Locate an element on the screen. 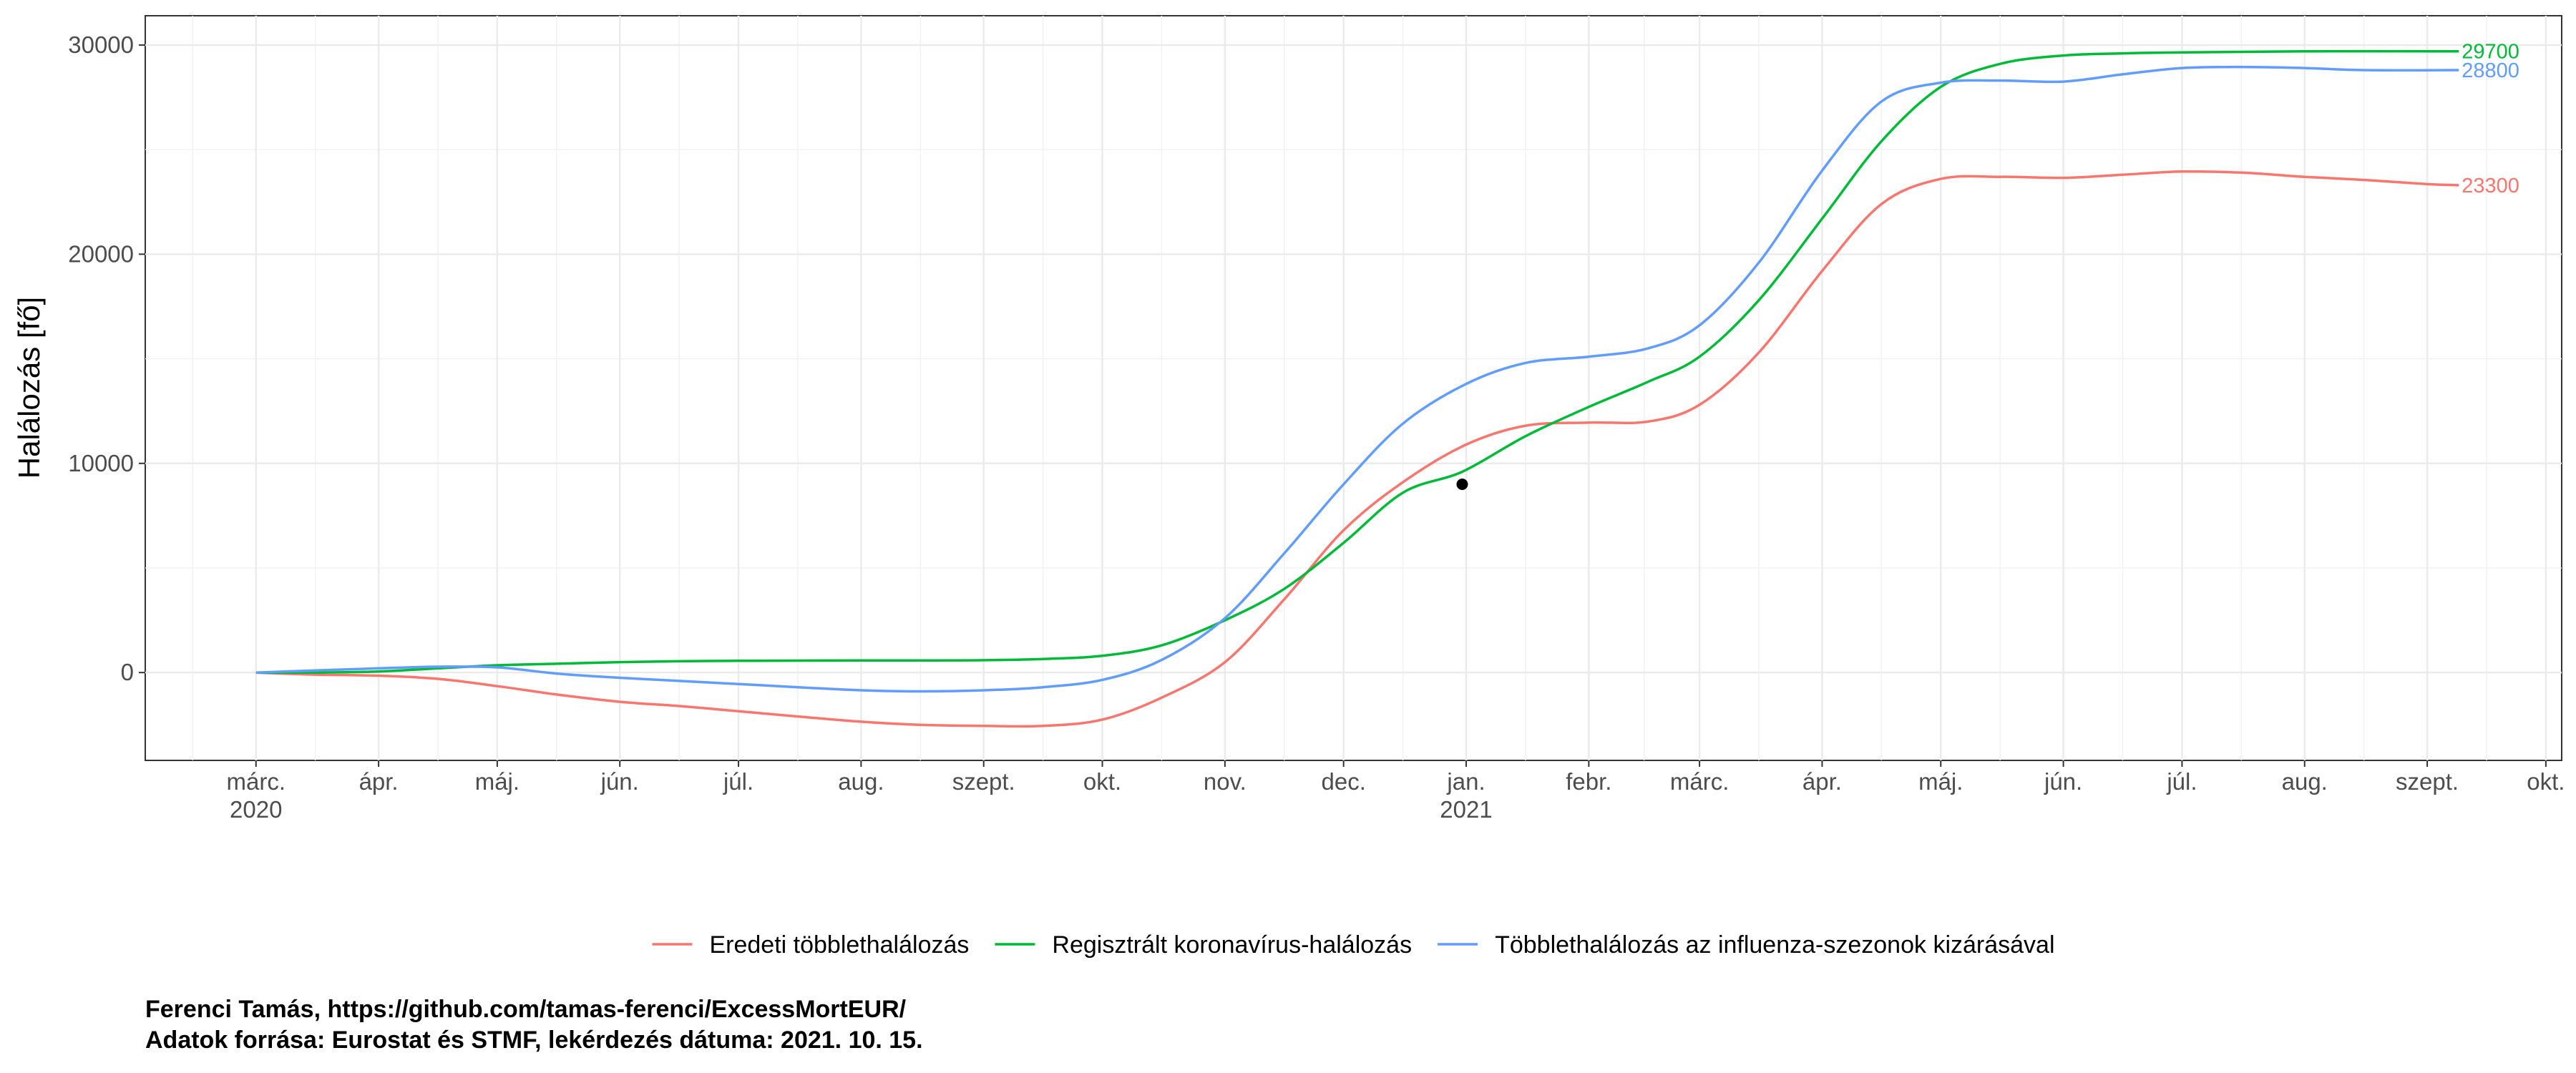  x-tick-sublabel: 2020 is located at coordinates (256, 810).